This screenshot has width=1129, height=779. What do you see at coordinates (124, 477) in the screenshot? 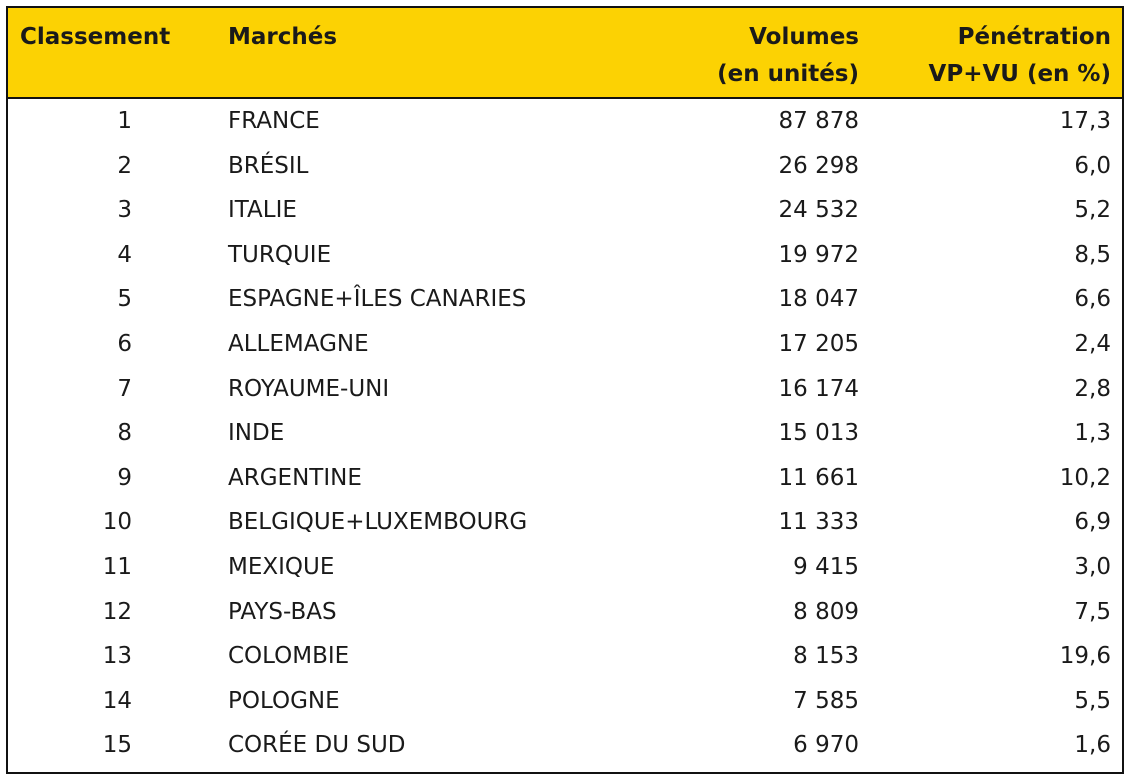
I see `table-cell: 9` at bounding box center [124, 477].